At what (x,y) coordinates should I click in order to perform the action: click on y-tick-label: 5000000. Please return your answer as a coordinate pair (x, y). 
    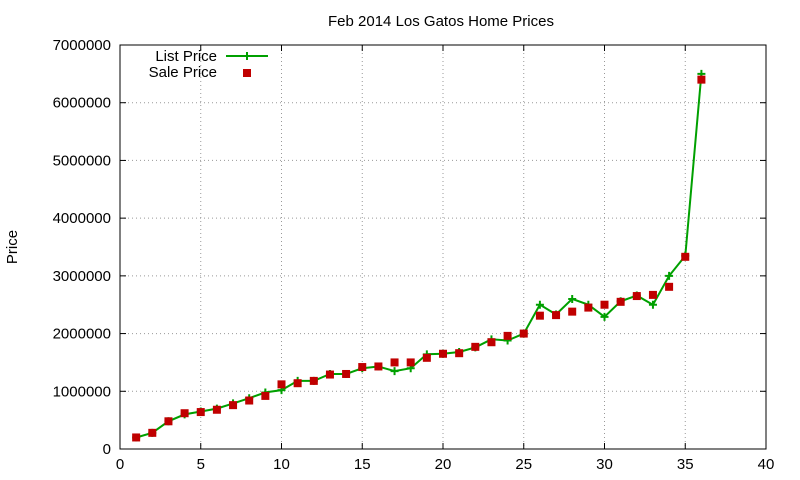
    Looking at the image, I should click on (82, 160).